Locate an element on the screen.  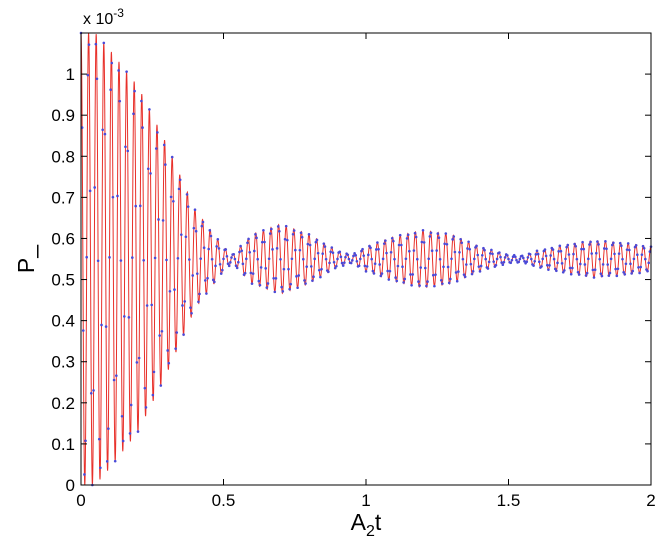
y-tick-label: 0.2 is located at coordinates (63, 403).